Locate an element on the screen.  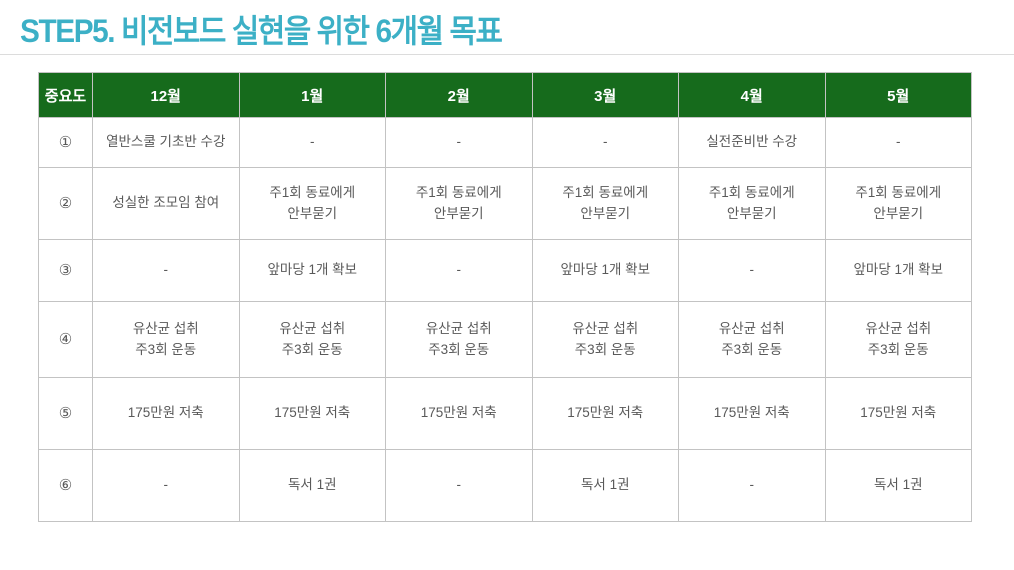
table-row: ③ - 앞마당 1개 확보 - 앞마당 1개 확보 - 앞마당 1개 확보 is located at coordinates (505, 270).